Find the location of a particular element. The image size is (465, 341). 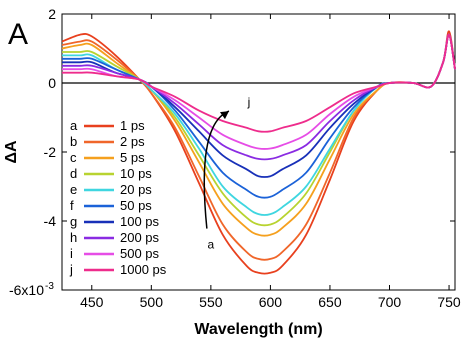

y-tick-label: -2 is located at coordinates (50, 152).